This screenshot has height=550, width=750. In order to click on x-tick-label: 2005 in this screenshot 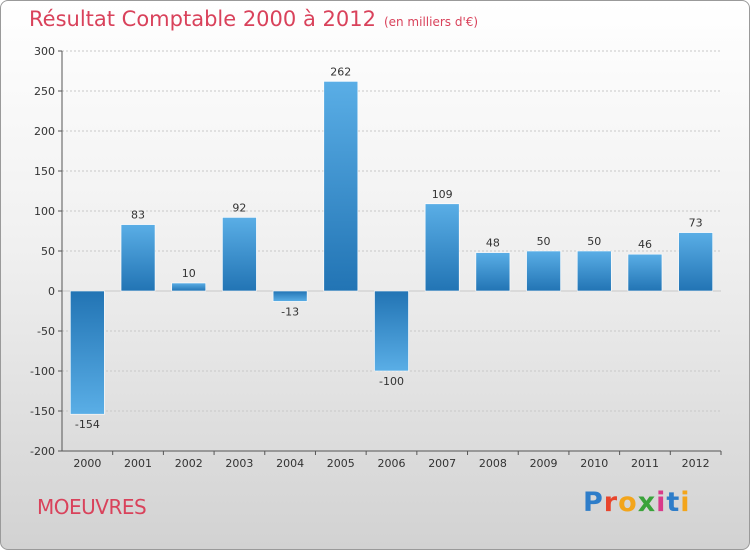, I will do `click(341, 463)`.